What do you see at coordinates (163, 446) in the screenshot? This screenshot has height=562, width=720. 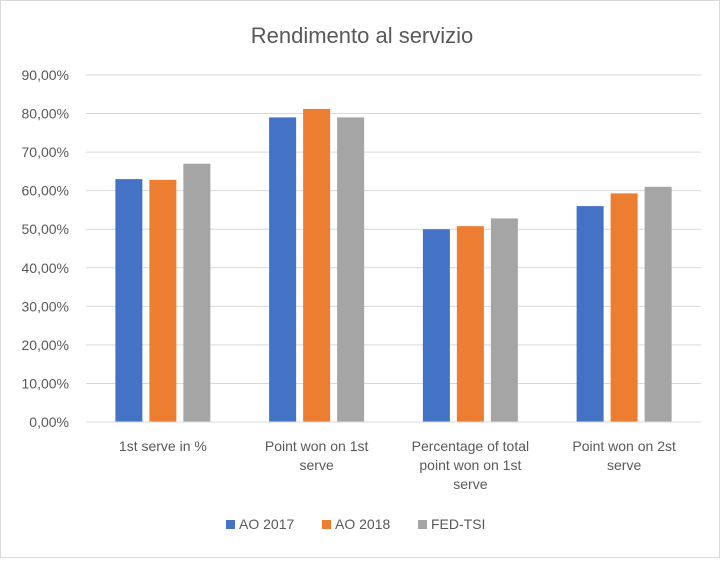 I see `x-tick-label: 1st serve in %` at bounding box center [163, 446].